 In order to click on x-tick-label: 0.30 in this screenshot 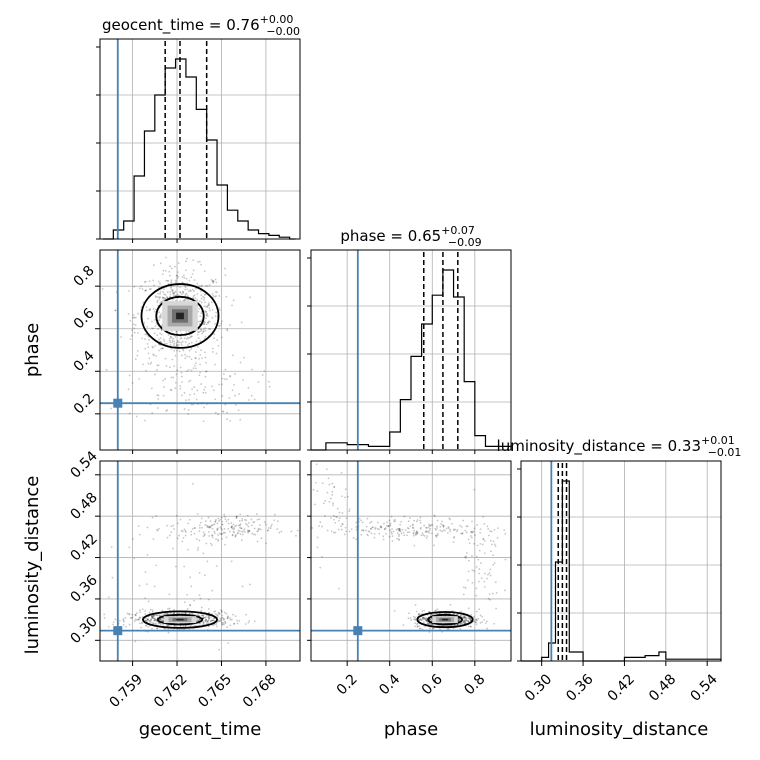, I will do `click(538, 687)`.